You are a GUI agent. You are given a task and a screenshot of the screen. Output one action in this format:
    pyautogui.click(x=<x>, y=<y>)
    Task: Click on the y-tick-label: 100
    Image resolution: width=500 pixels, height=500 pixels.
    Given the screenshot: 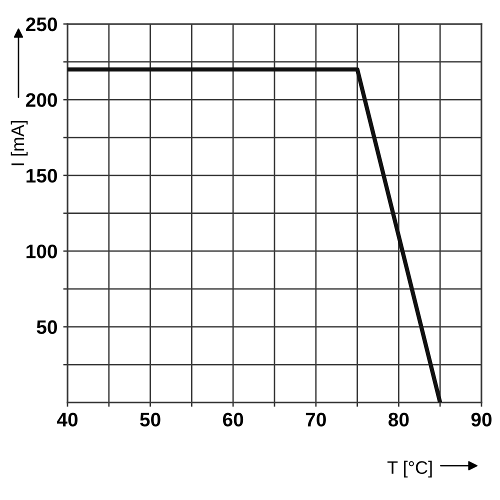 What is the action you would take?
    pyautogui.click(x=41, y=251)
    